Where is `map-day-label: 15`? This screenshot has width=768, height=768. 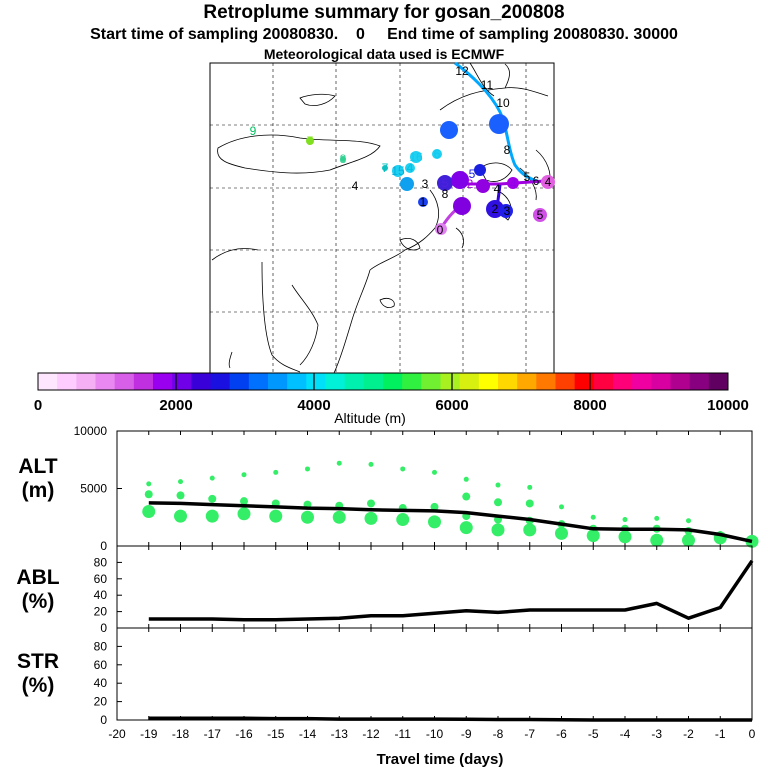
map-day-label: 15 is located at coordinates (398, 171).